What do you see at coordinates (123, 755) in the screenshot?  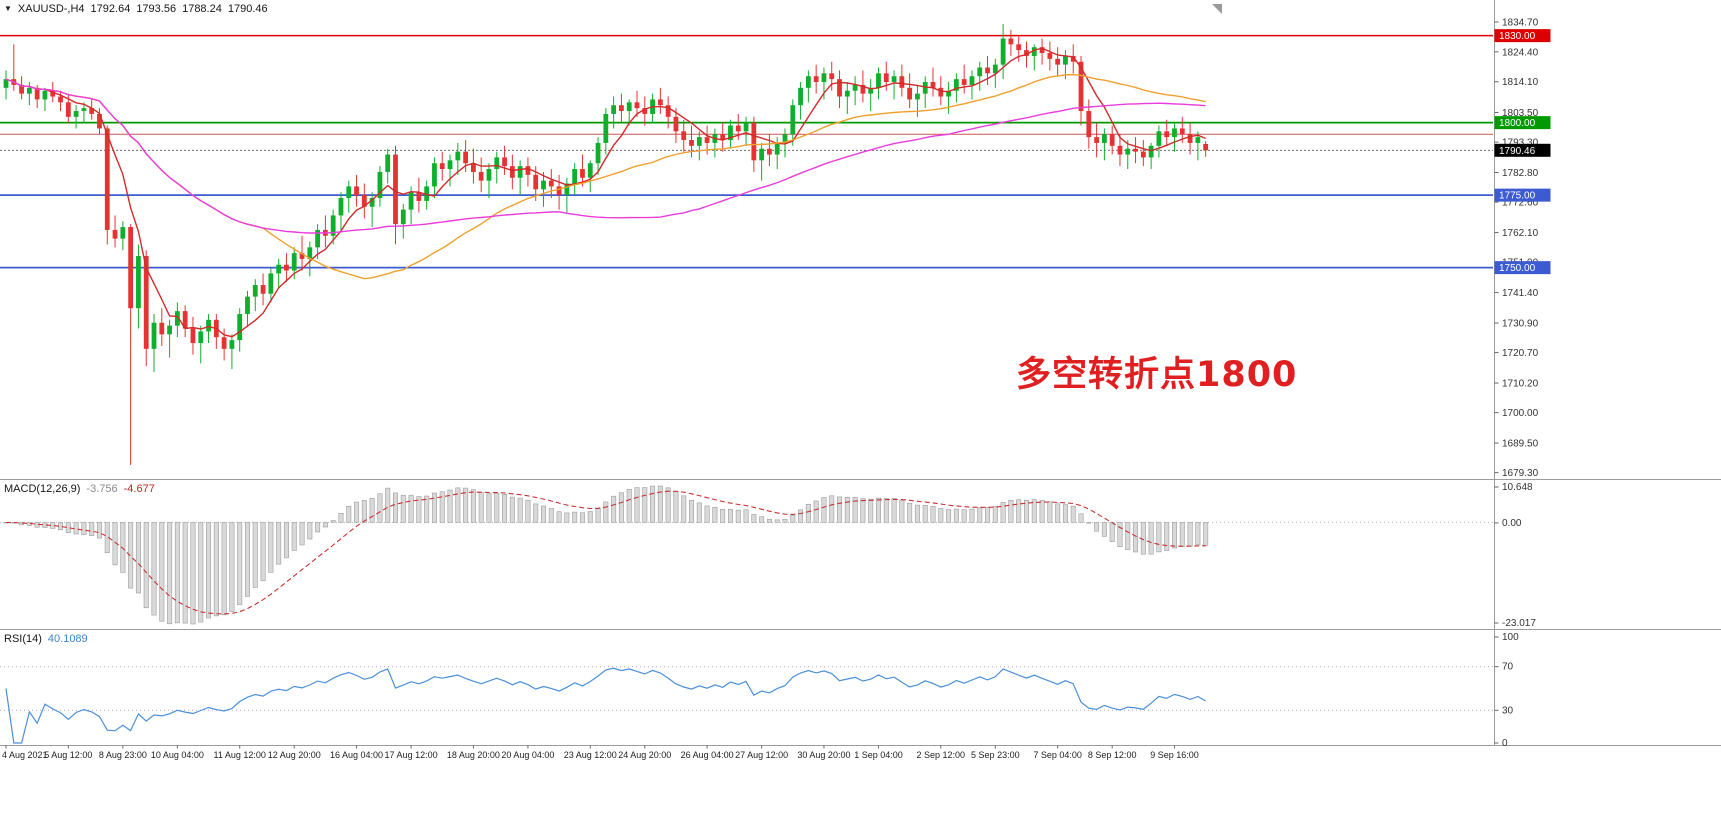 I see `svg-text: 8 Aug 23:00` at bounding box center [123, 755].